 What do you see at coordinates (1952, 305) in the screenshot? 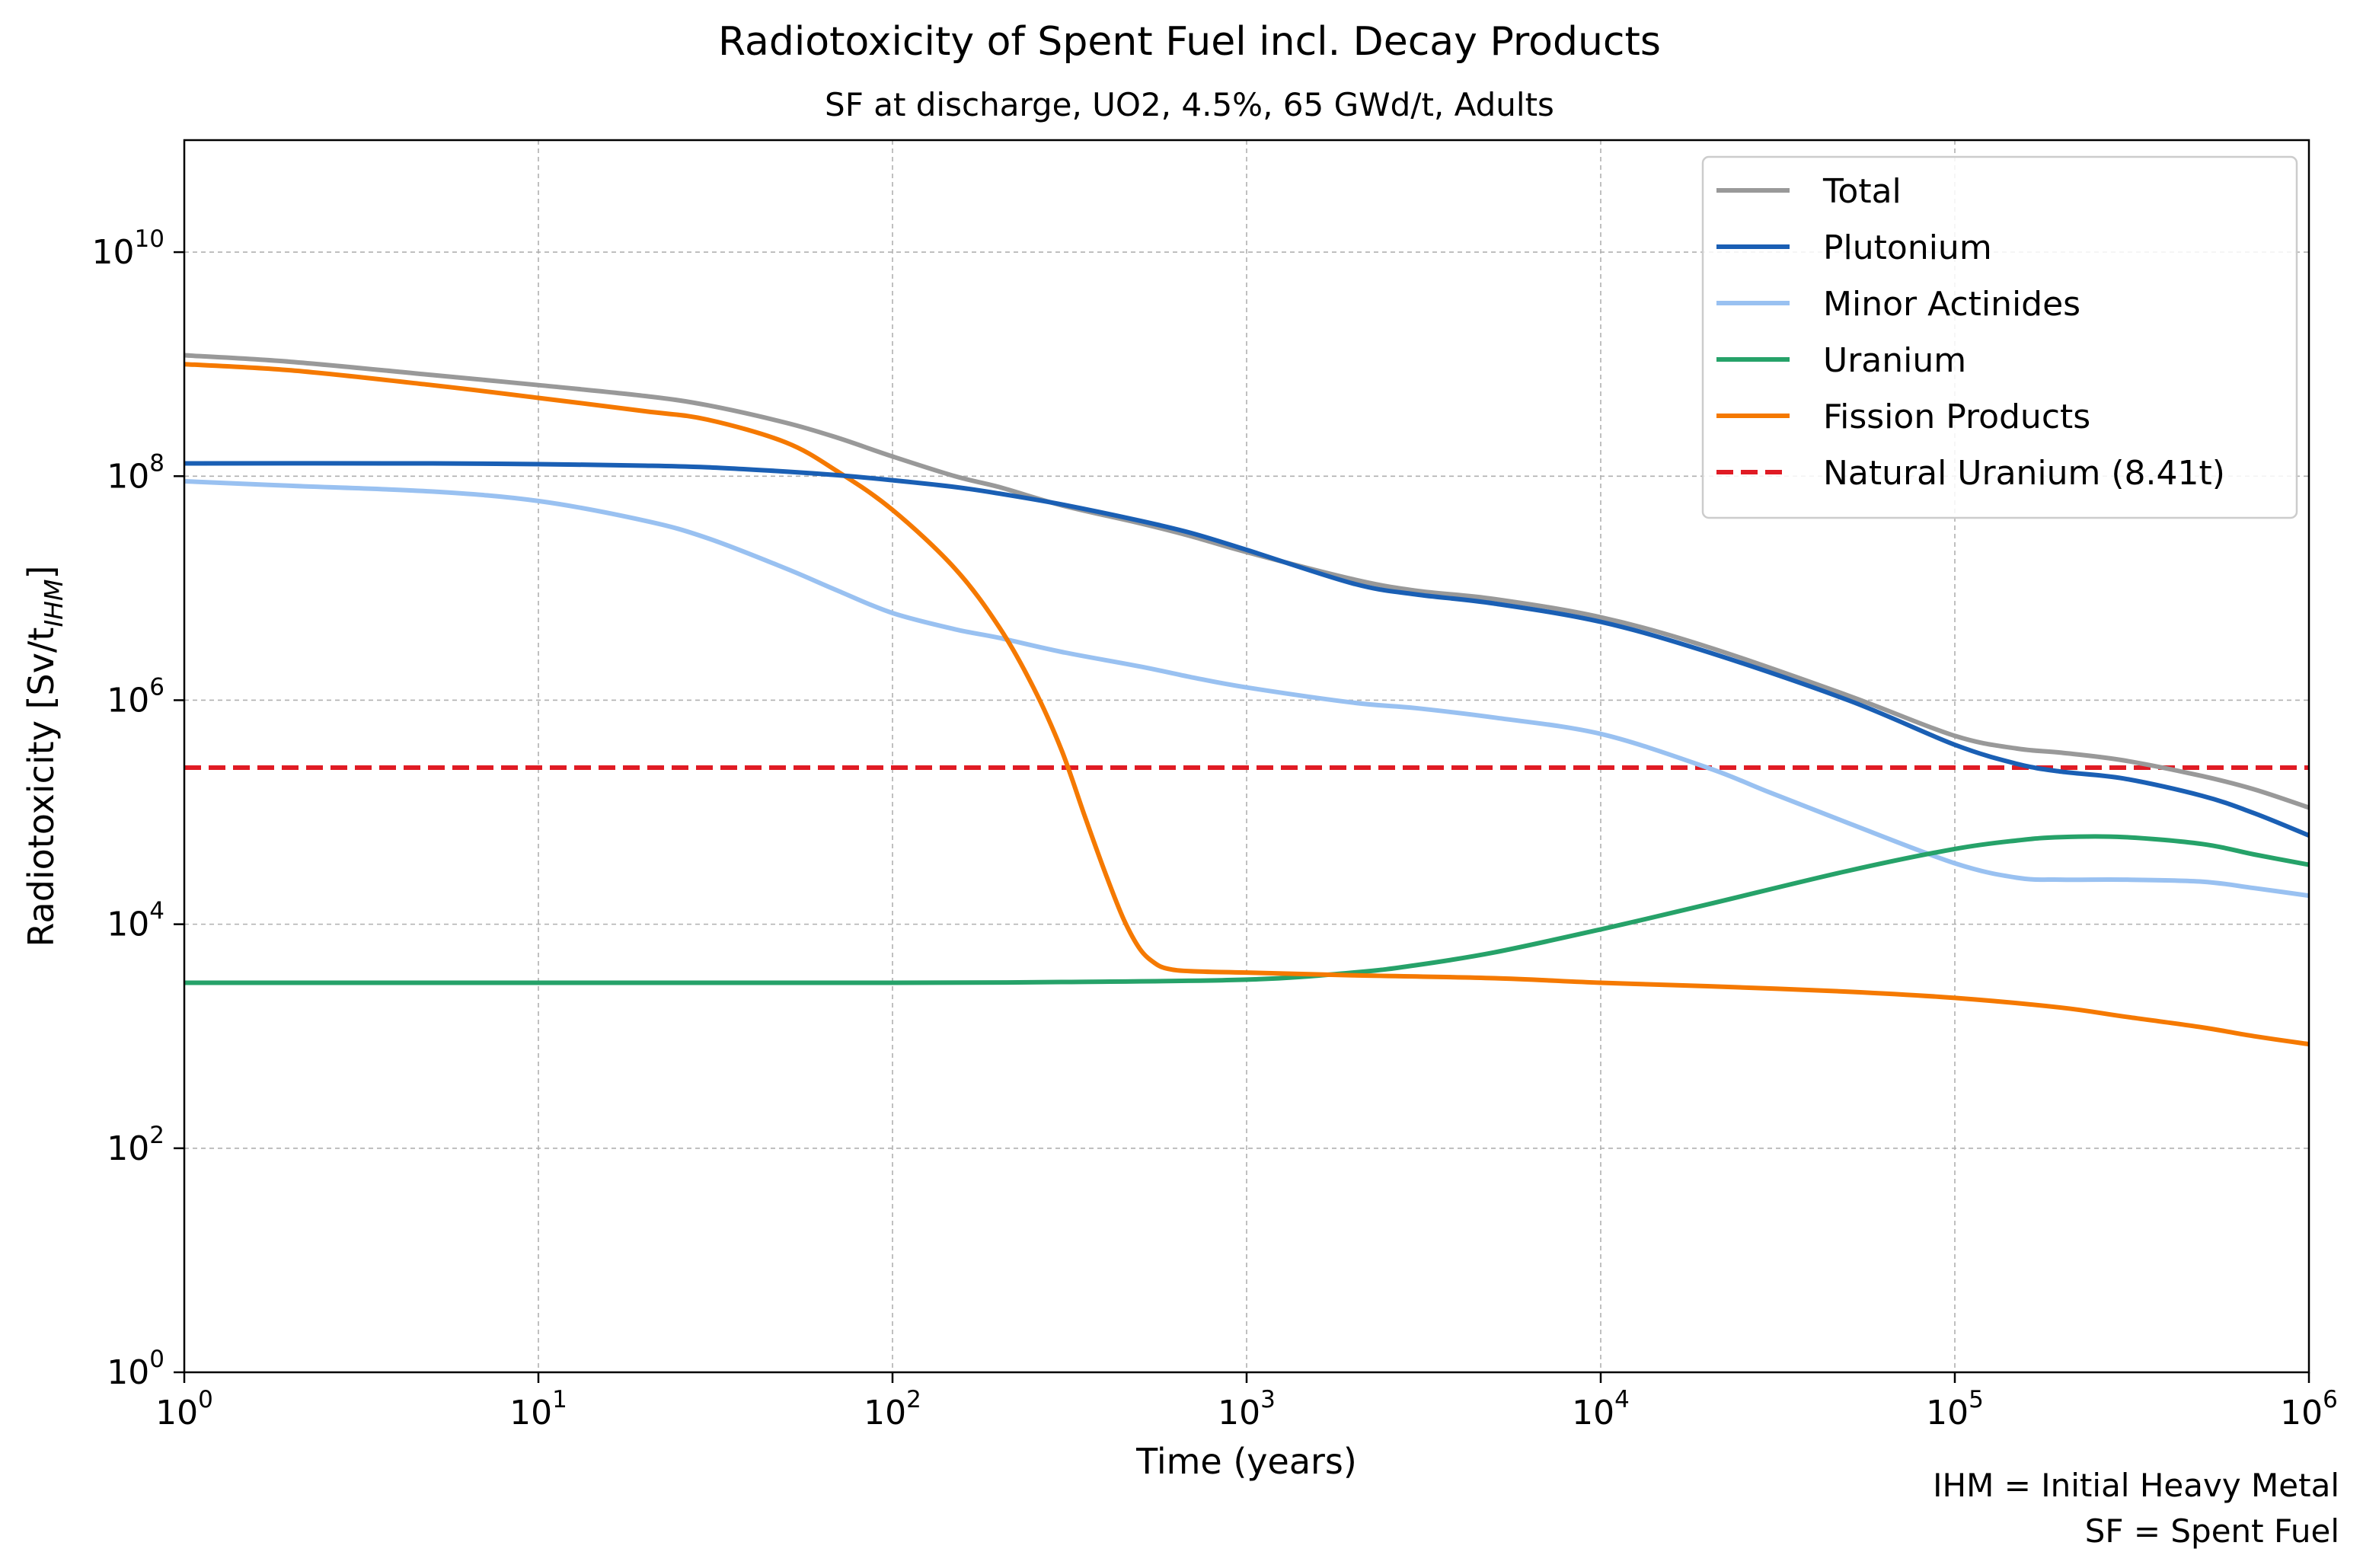
I see `legend-label: Minor Actinides` at bounding box center [1952, 305].